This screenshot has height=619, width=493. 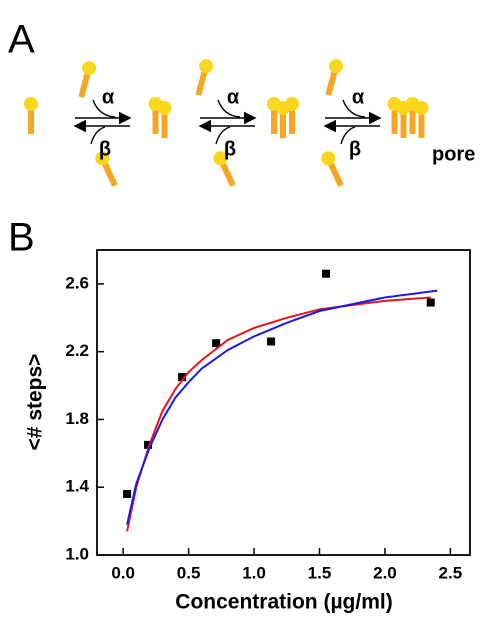 I want to click on x-tick-label: 2.5, so click(x=451, y=572).